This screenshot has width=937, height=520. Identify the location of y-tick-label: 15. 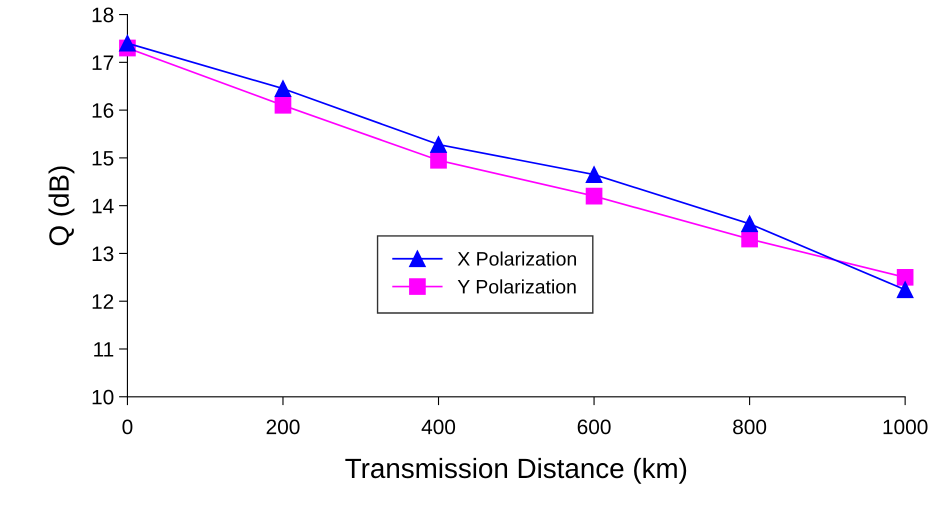
(103, 158).